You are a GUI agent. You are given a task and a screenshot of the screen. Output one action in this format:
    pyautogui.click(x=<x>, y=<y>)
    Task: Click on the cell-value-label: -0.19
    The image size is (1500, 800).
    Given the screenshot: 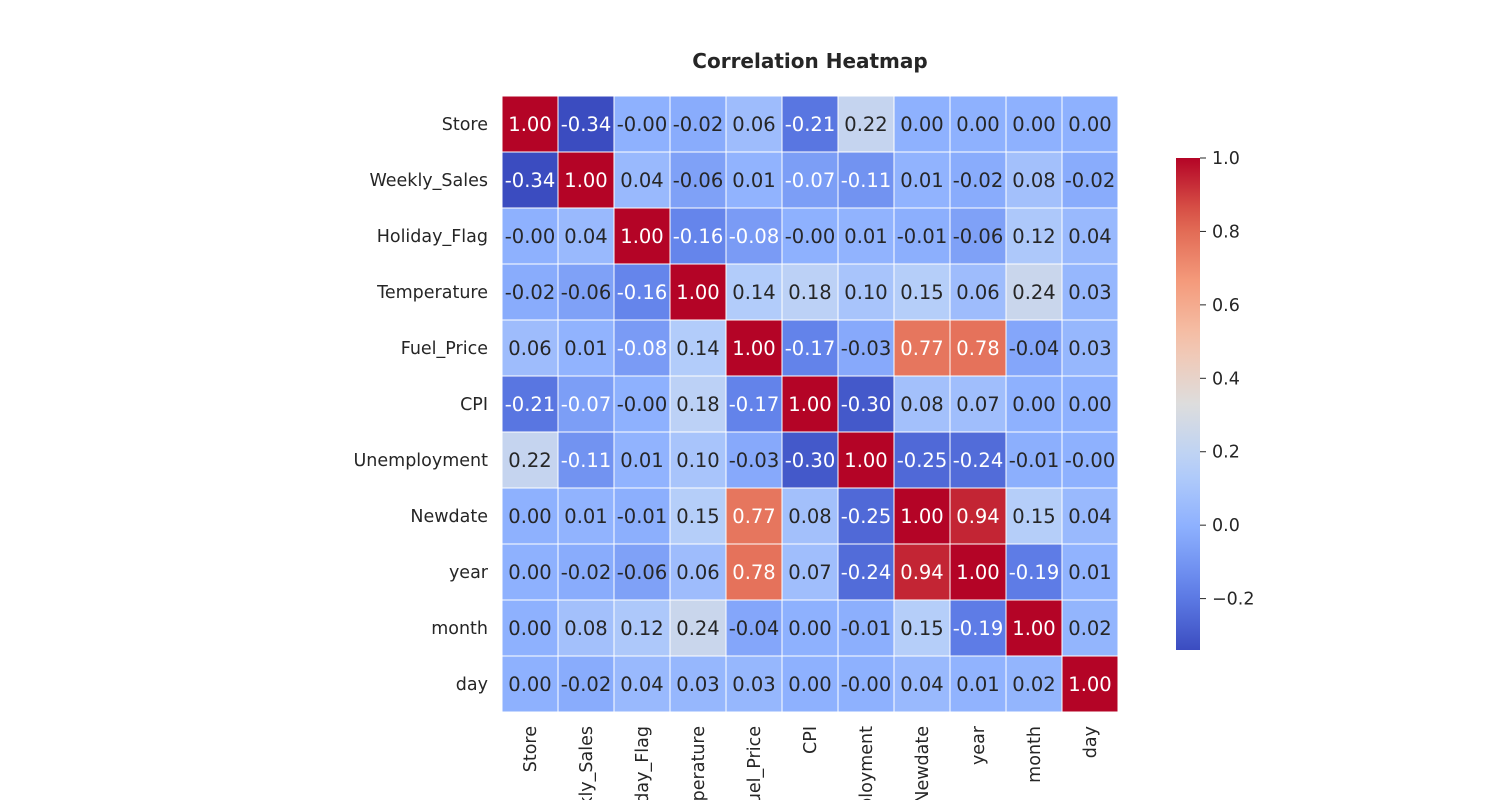 What is the action you would take?
    pyautogui.click(x=978, y=628)
    